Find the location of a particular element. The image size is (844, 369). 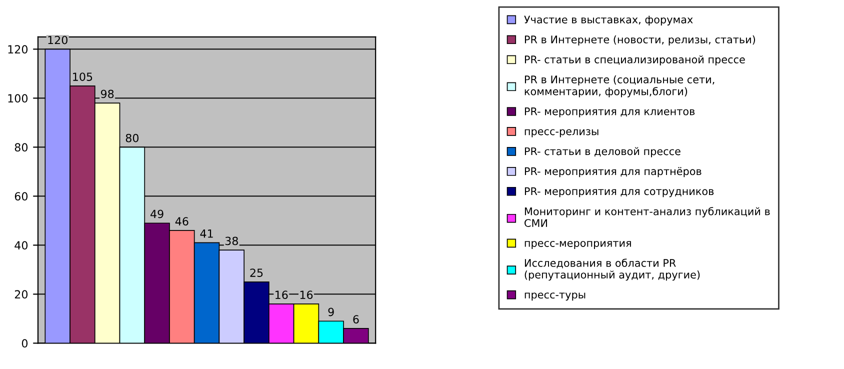

legend-label: PR- мероприятия для партнёров is located at coordinates (613, 172).